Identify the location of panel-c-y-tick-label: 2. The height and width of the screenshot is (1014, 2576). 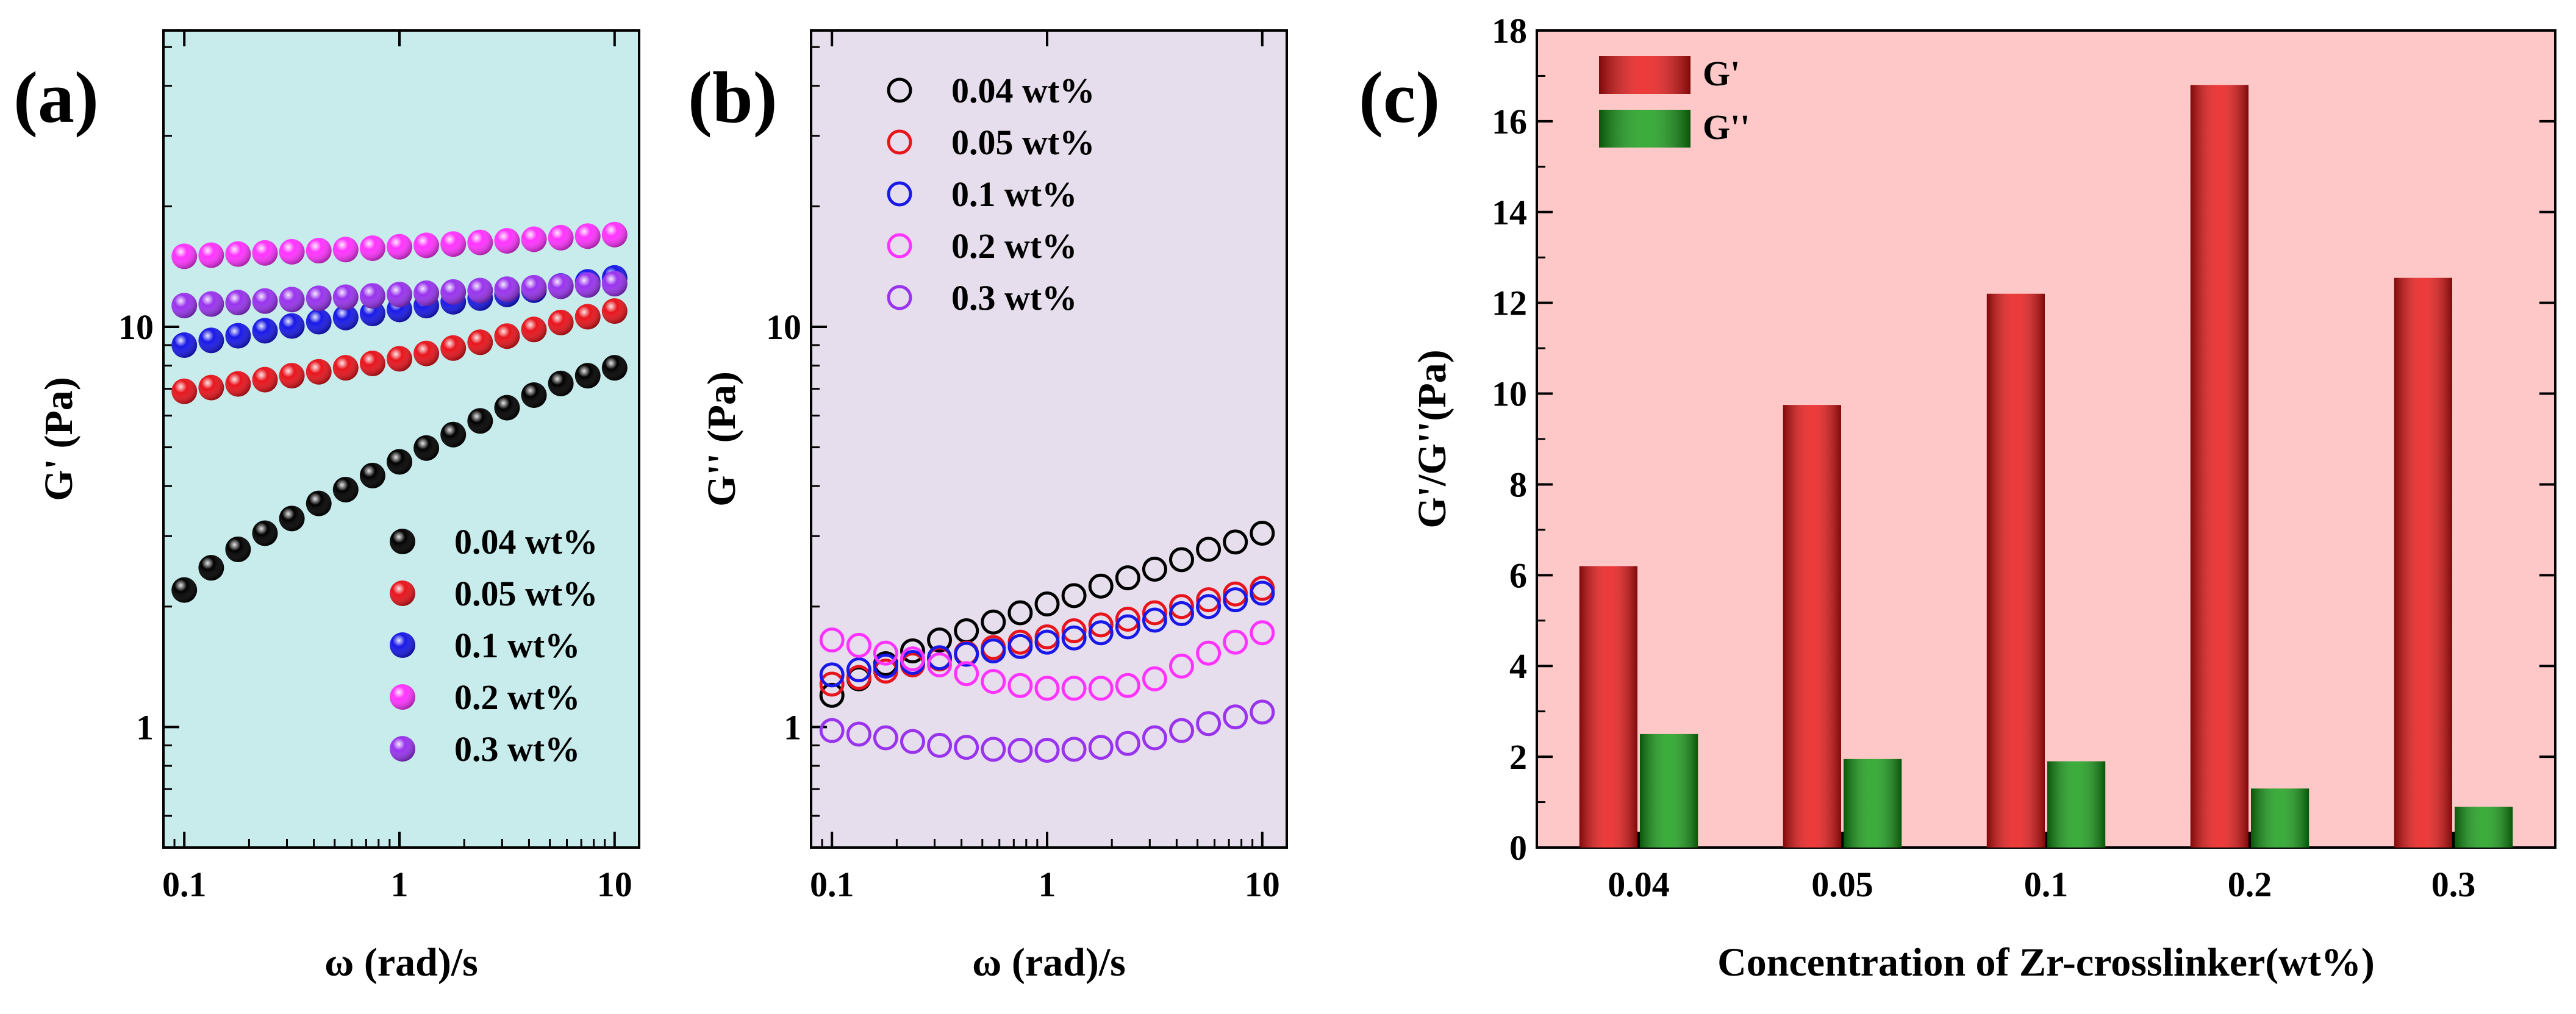
(1518, 757).